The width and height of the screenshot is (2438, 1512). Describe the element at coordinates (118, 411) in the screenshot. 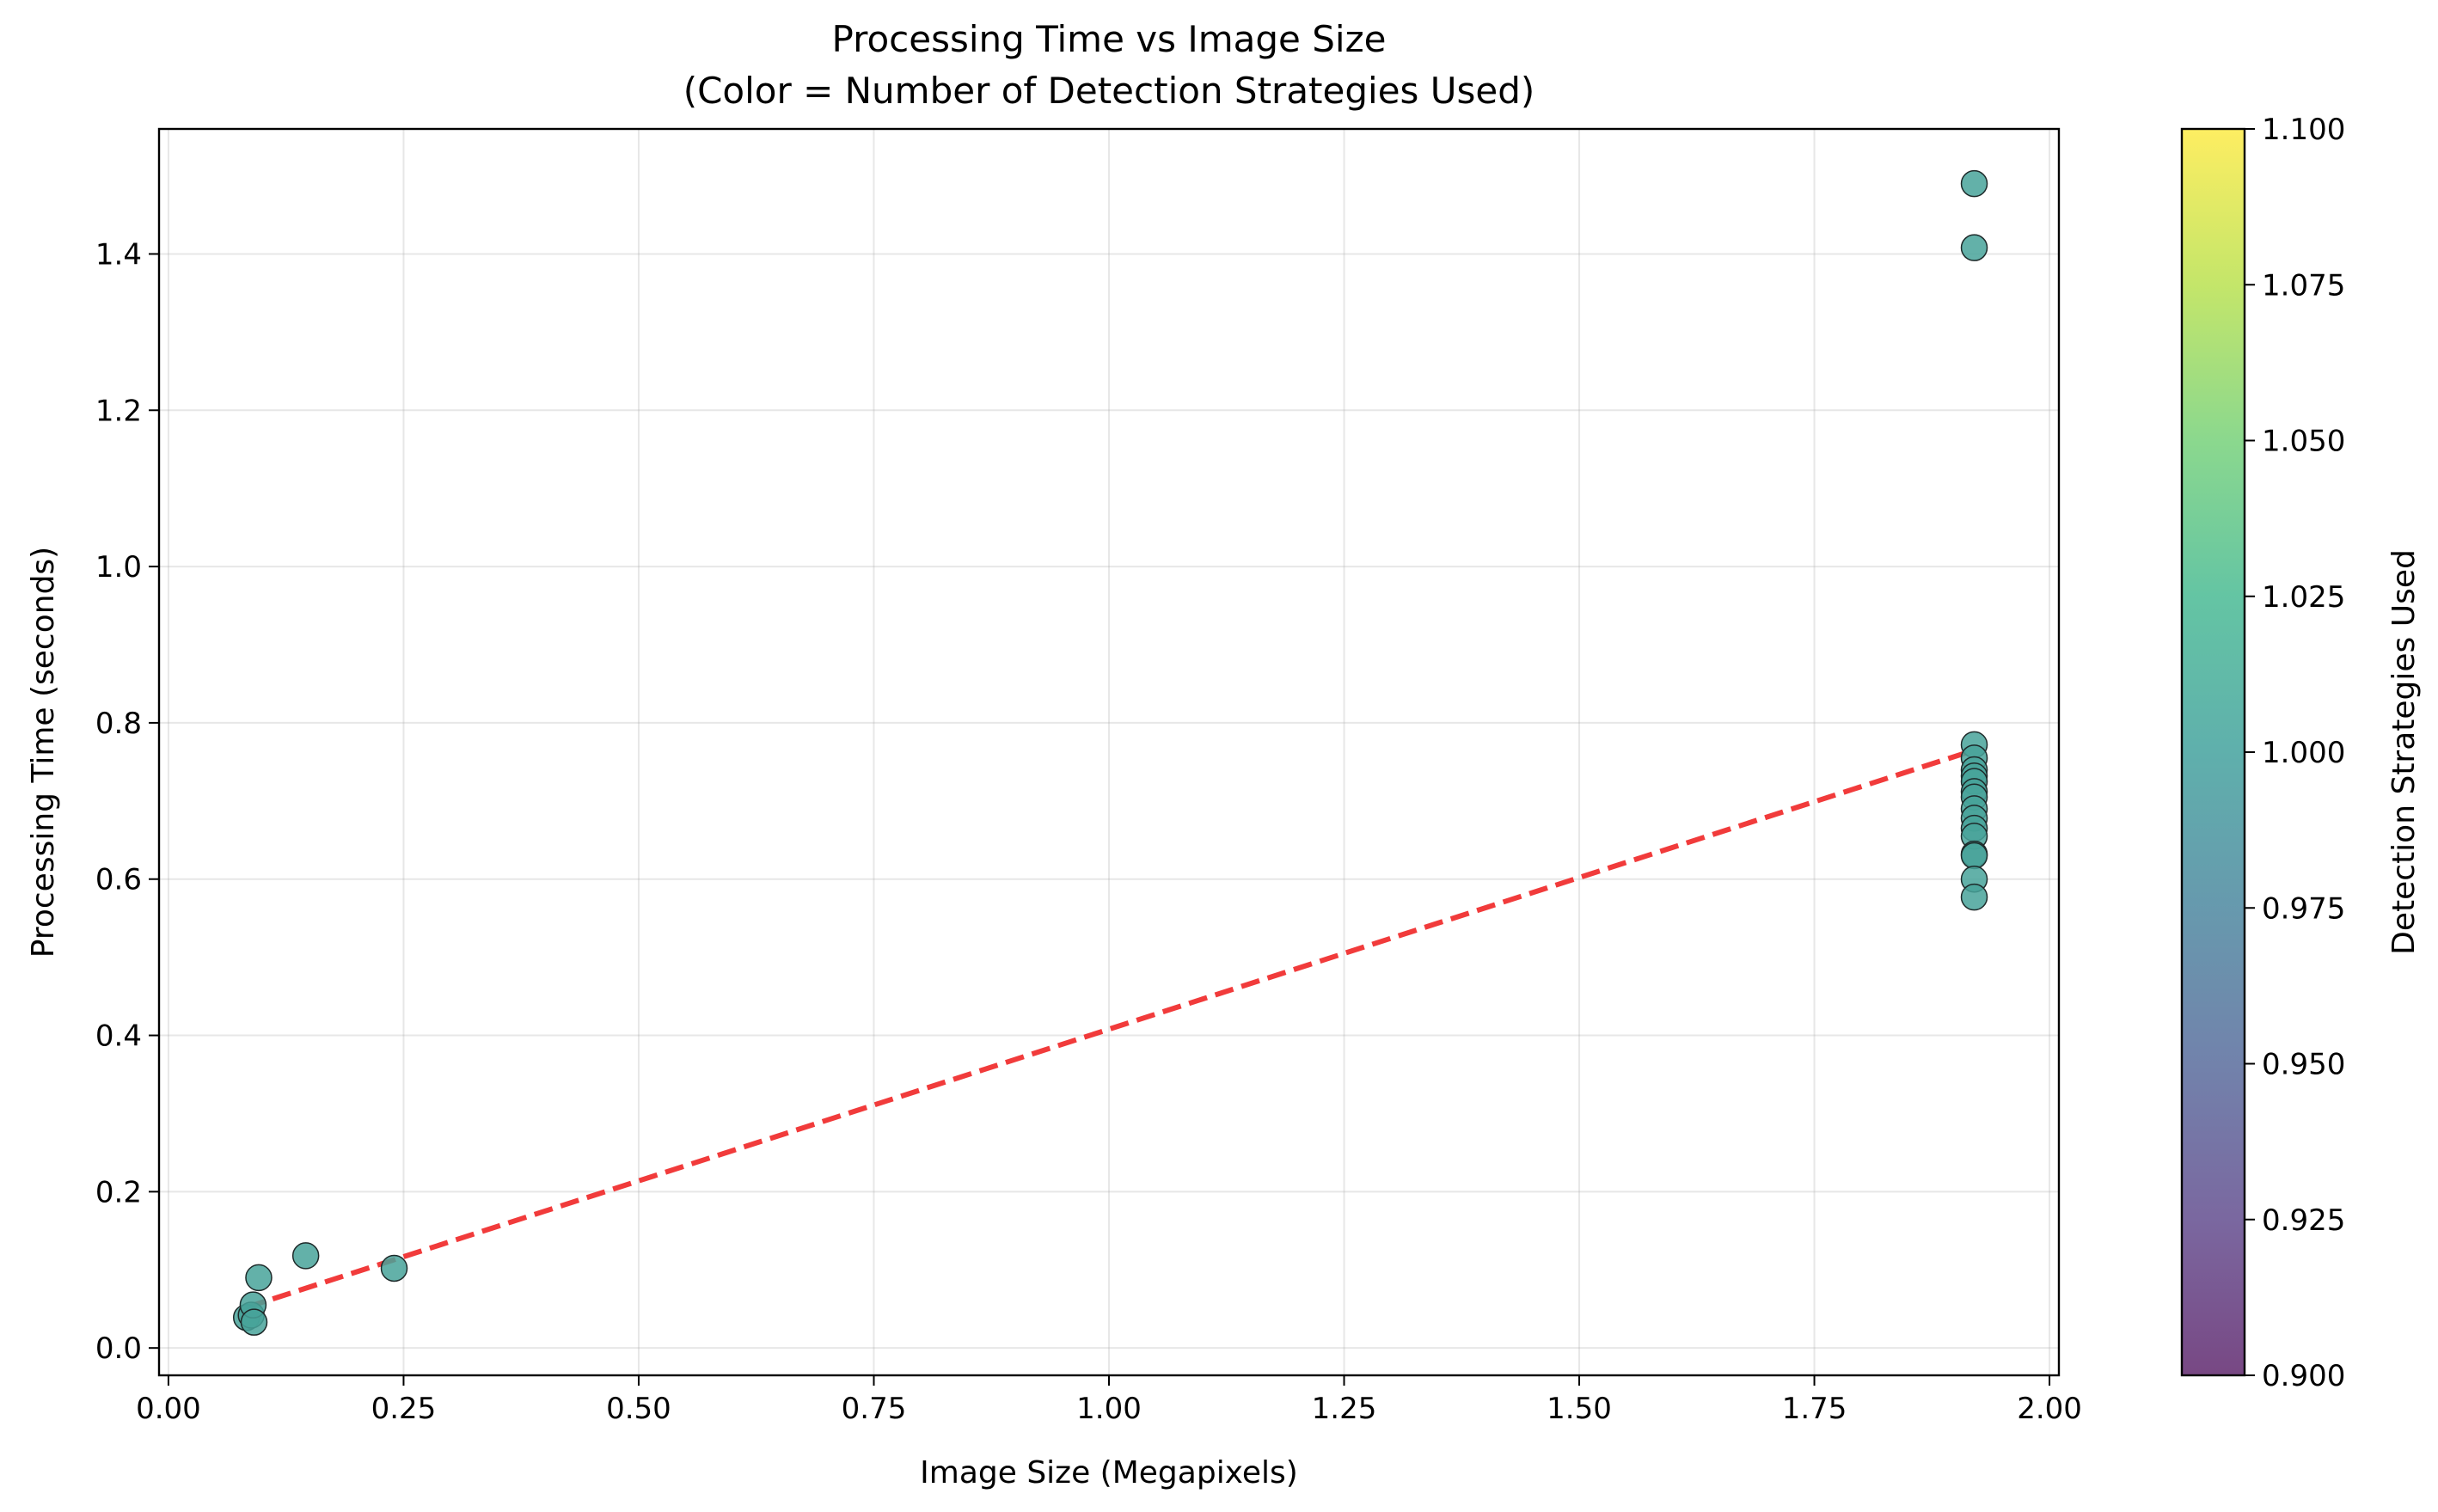

I see `y-tick-label: 1.2` at that location.